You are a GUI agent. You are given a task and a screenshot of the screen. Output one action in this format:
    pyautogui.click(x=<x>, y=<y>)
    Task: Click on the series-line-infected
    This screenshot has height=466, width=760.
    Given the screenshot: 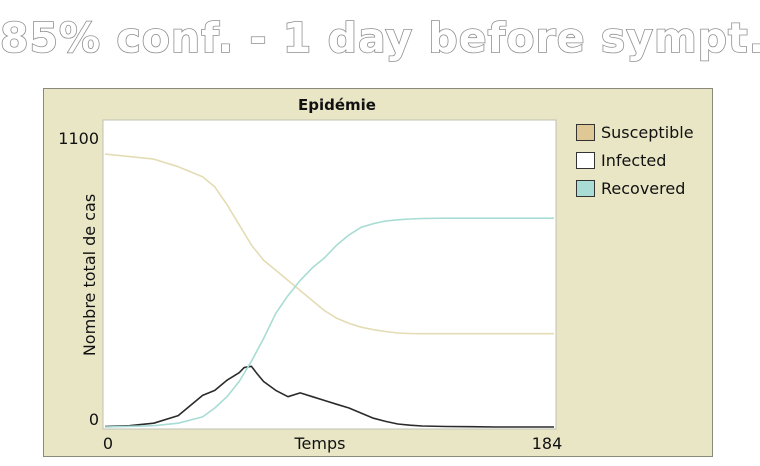 What is the action you would take?
    pyautogui.click(x=329, y=396)
    